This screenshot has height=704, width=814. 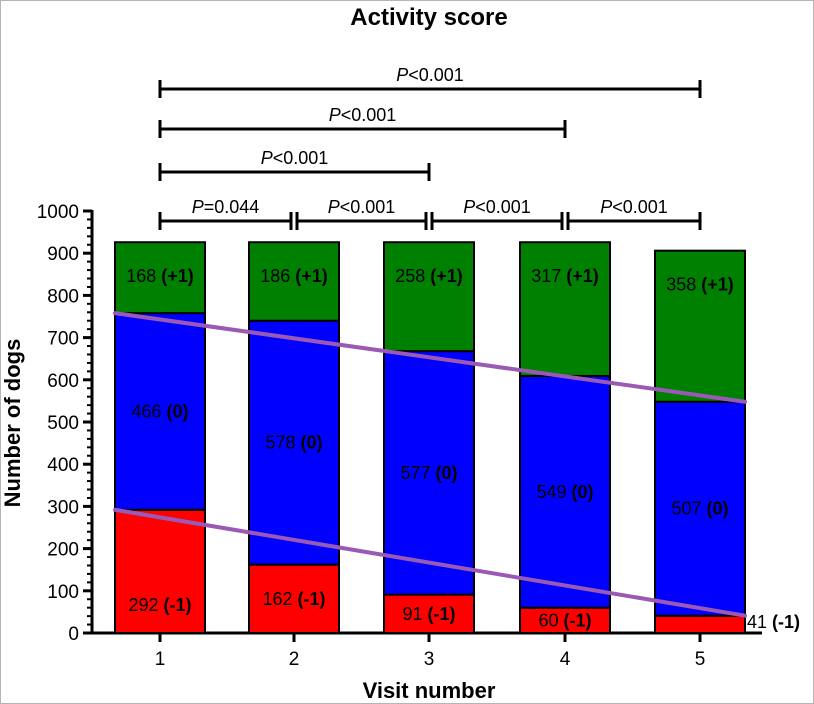 What do you see at coordinates (160, 659) in the screenshot?
I see `x-tick-label: 1` at bounding box center [160, 659].